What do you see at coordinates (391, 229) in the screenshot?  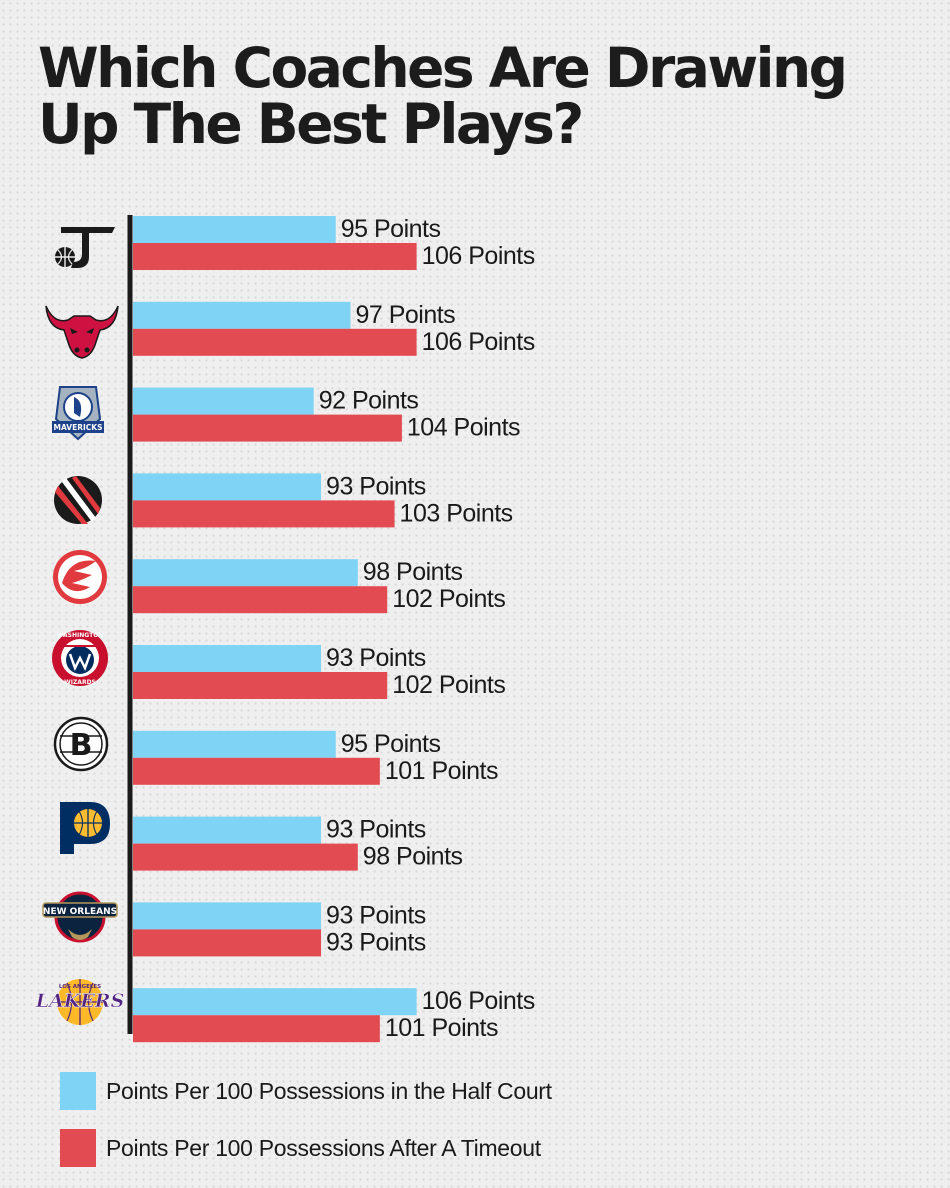 I see `half-court-label-jazz: 95 Points` at bounding box center [391, 229].